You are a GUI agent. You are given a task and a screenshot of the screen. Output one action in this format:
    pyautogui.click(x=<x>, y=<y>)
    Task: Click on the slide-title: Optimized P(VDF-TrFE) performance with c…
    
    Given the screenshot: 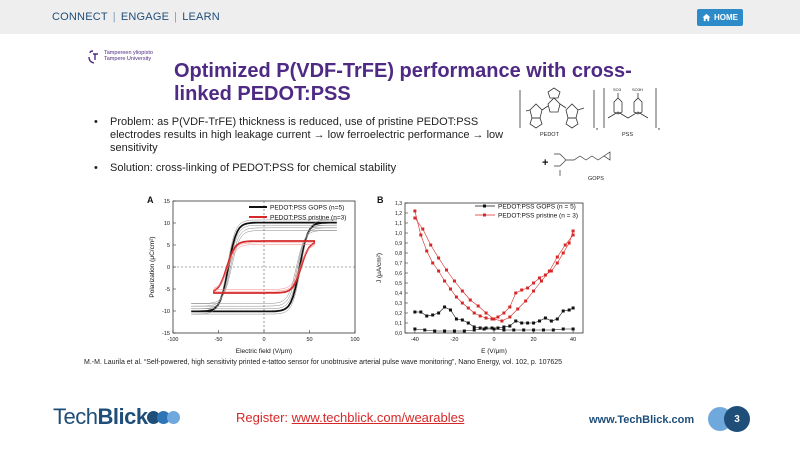 What is the action you would take?
    pyautogui.click(x=403, y=82)
    